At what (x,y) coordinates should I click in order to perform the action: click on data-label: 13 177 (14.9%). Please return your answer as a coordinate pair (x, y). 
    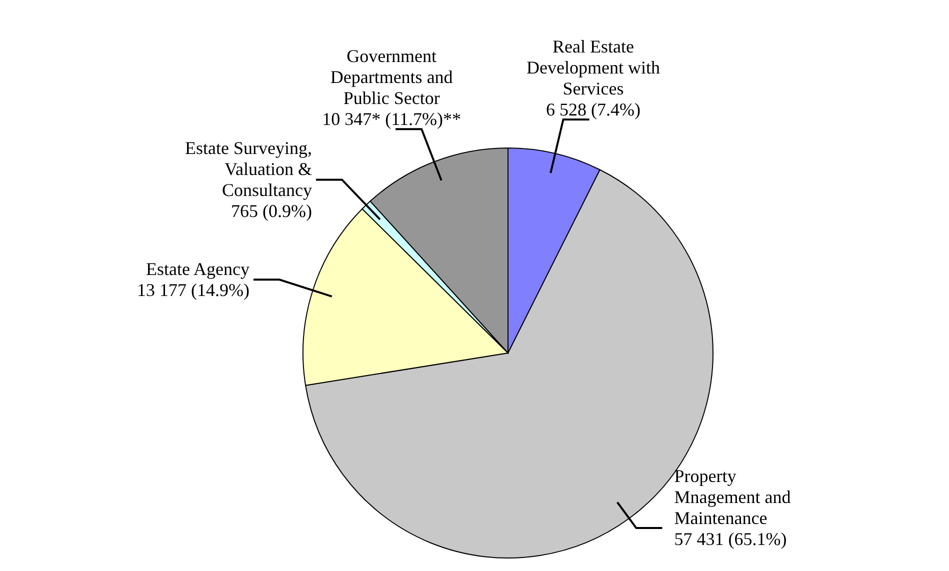
    Looking at the image, I should click on (193, 290).